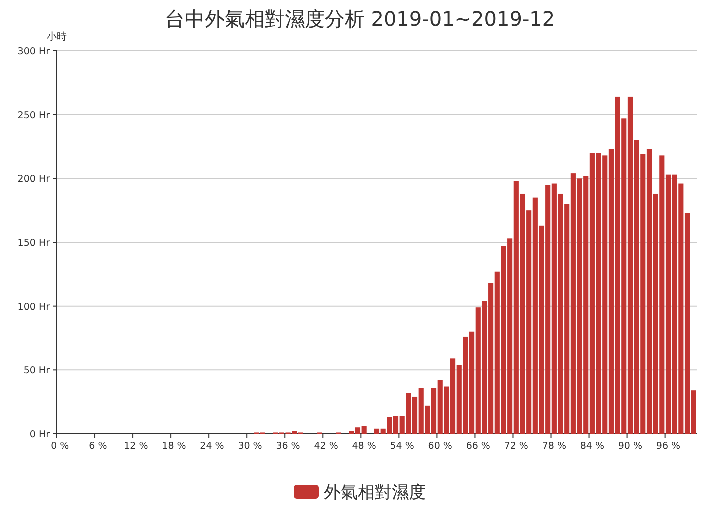 This screenshot has height=510, width=720. Describe the element at coordinates (592, 446) in the screenshot. I see `x-tick-label: 84 %` at that location.